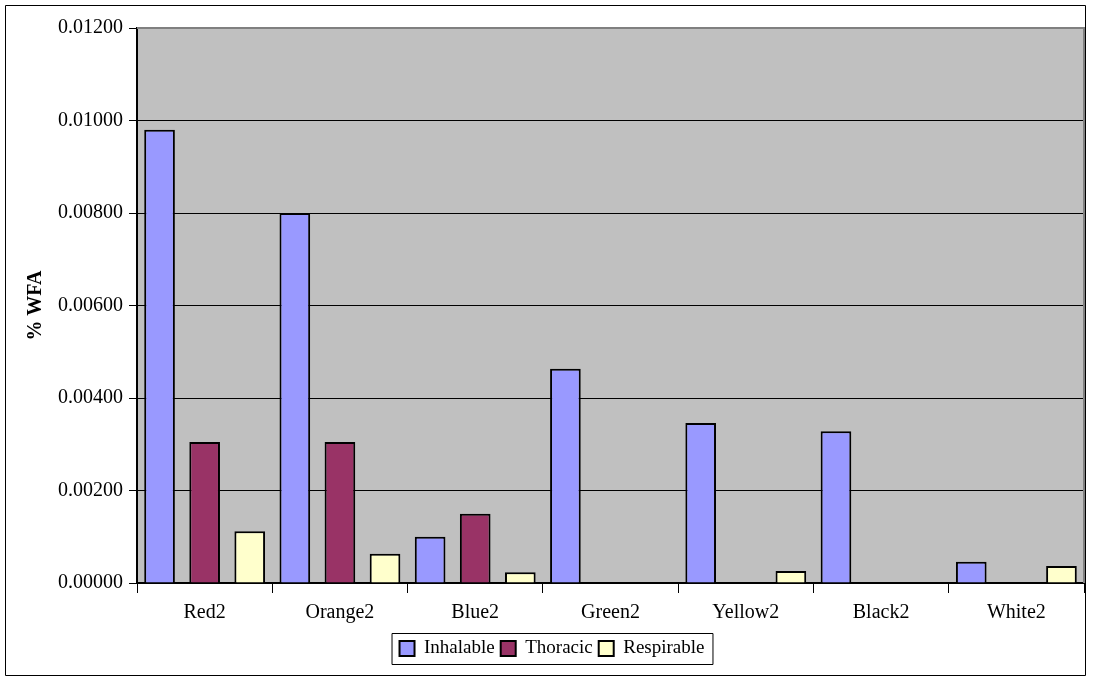 This screenshot has height=682, width=1093. I want to click on y-tick-label: 0.01000, so click(90, 118).